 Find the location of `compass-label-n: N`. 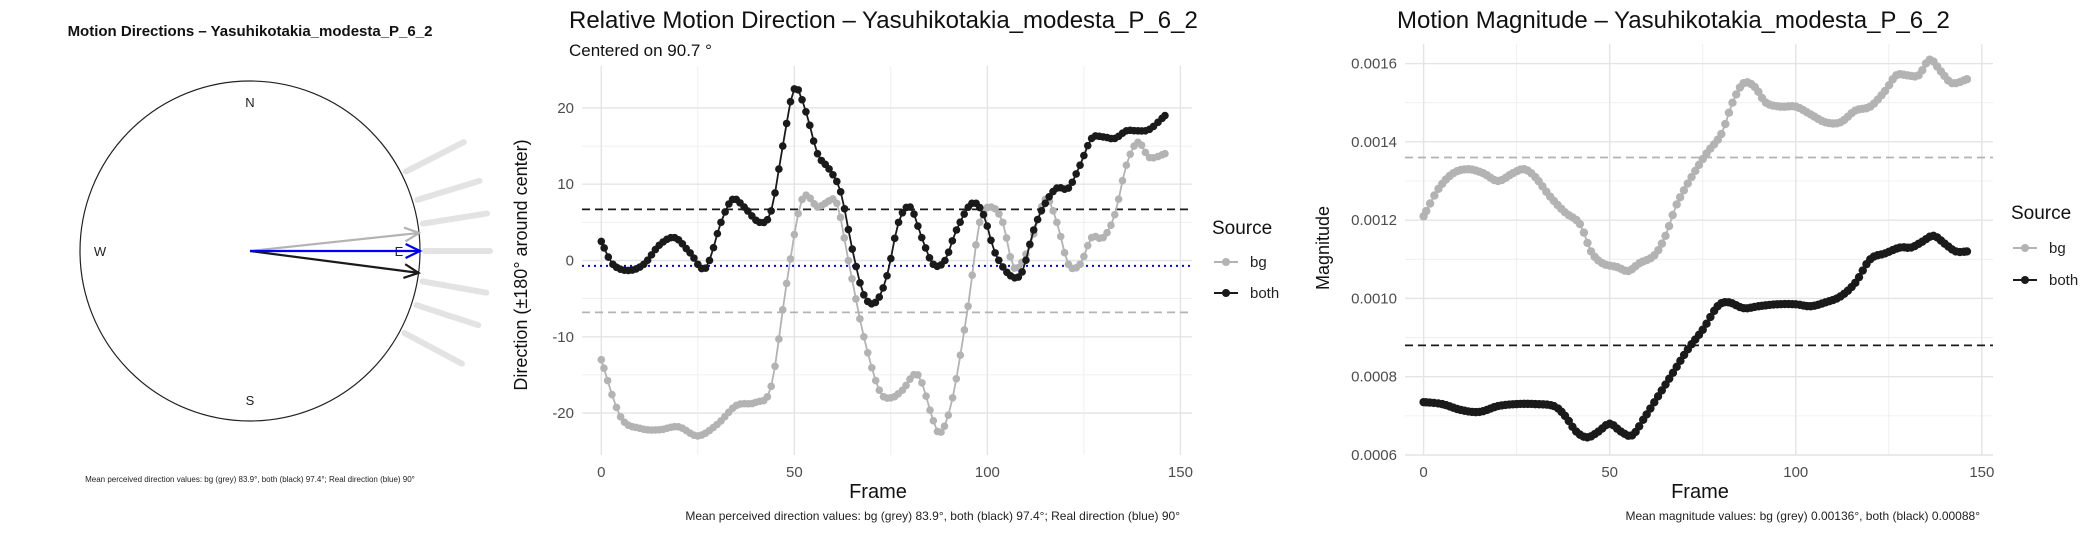

compass-label-n: N is located at coordinates (249, 102).